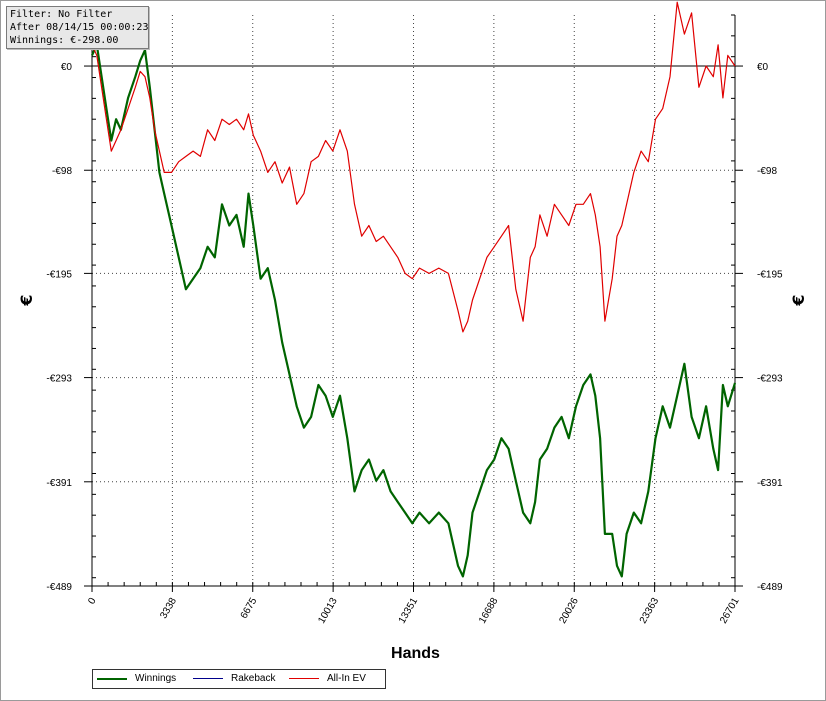 This screenshot has height=701, width=826. I want to click on after-date-text: After 08/14/15 00:00:23, so click(79, 27).